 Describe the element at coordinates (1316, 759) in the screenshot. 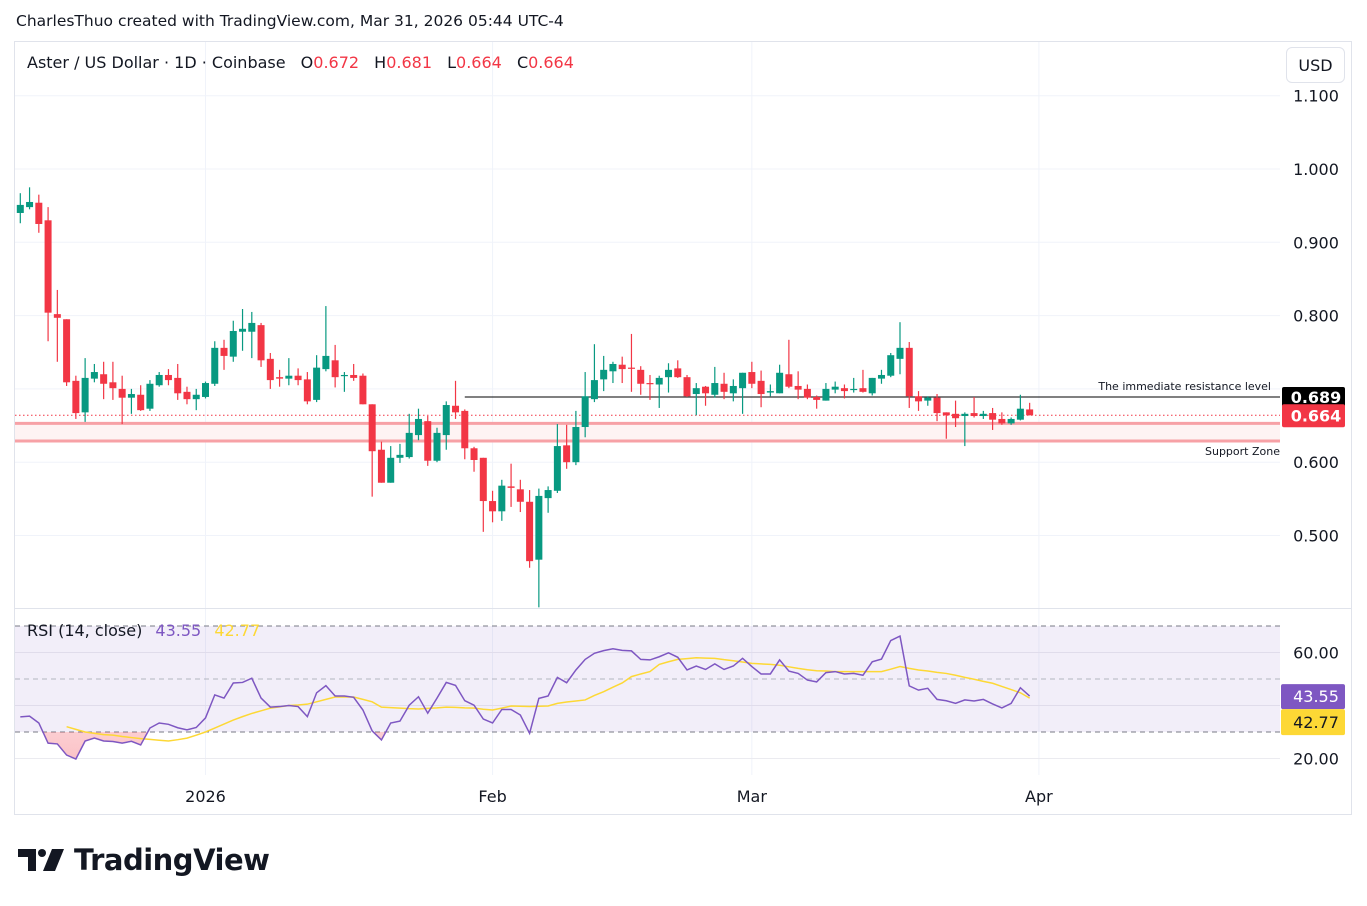

I see `rsi-axis-label: 20.00` at that location.